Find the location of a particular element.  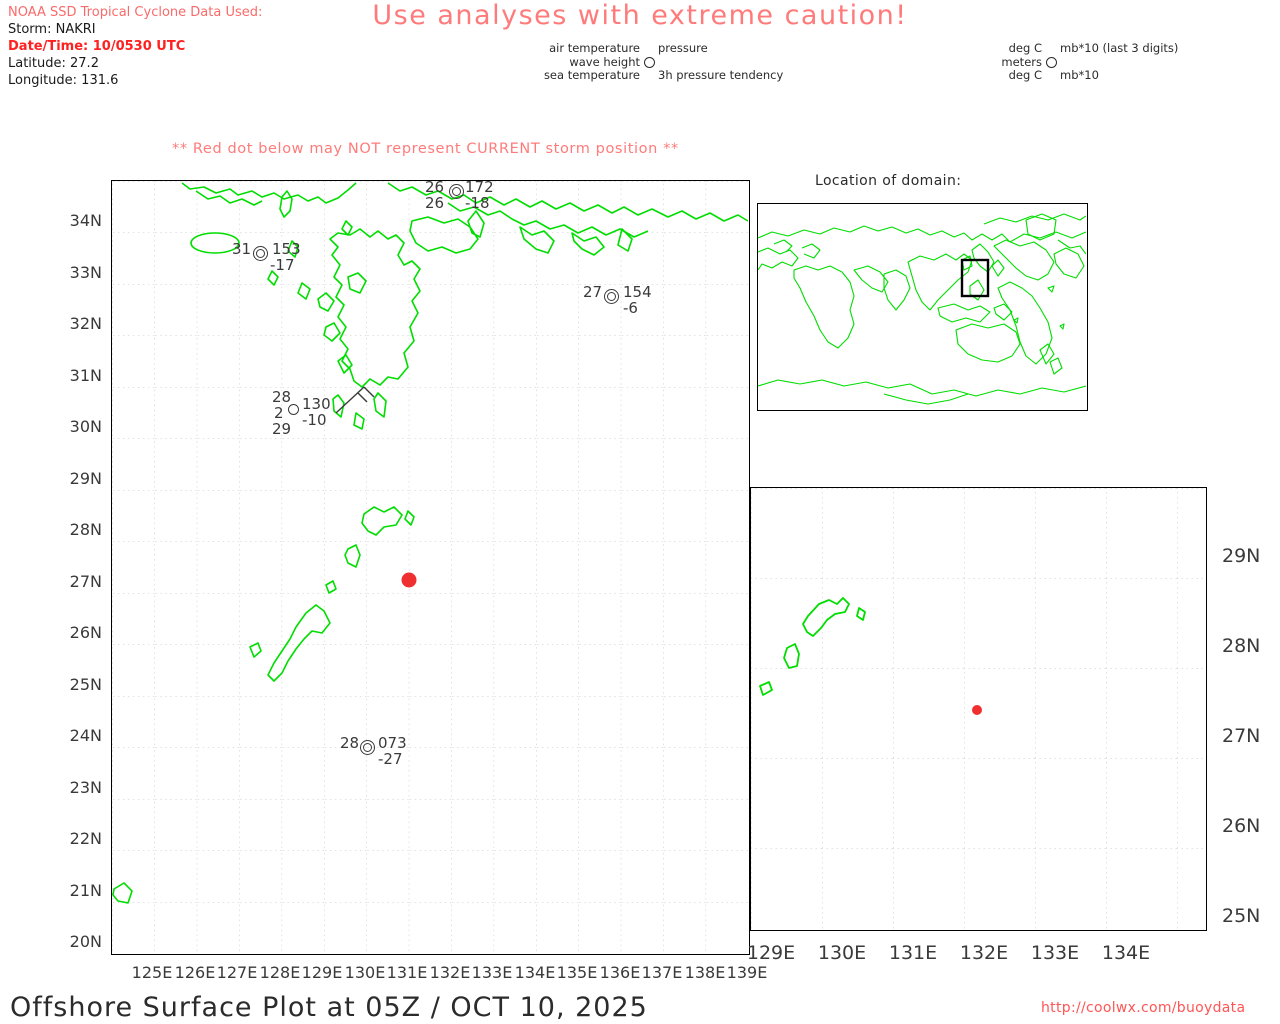

lon-tick-127e: 127E is located at coordinates (237, 972).